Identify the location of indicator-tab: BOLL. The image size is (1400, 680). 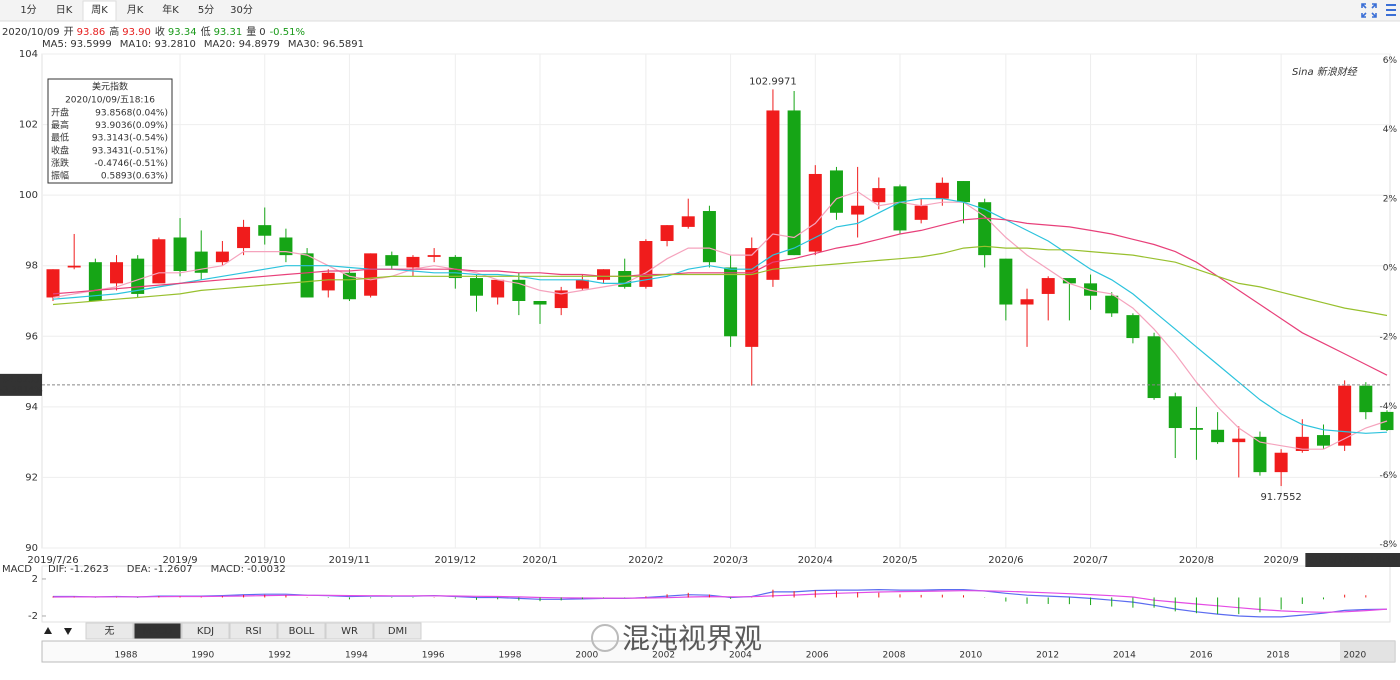
(302, 631).